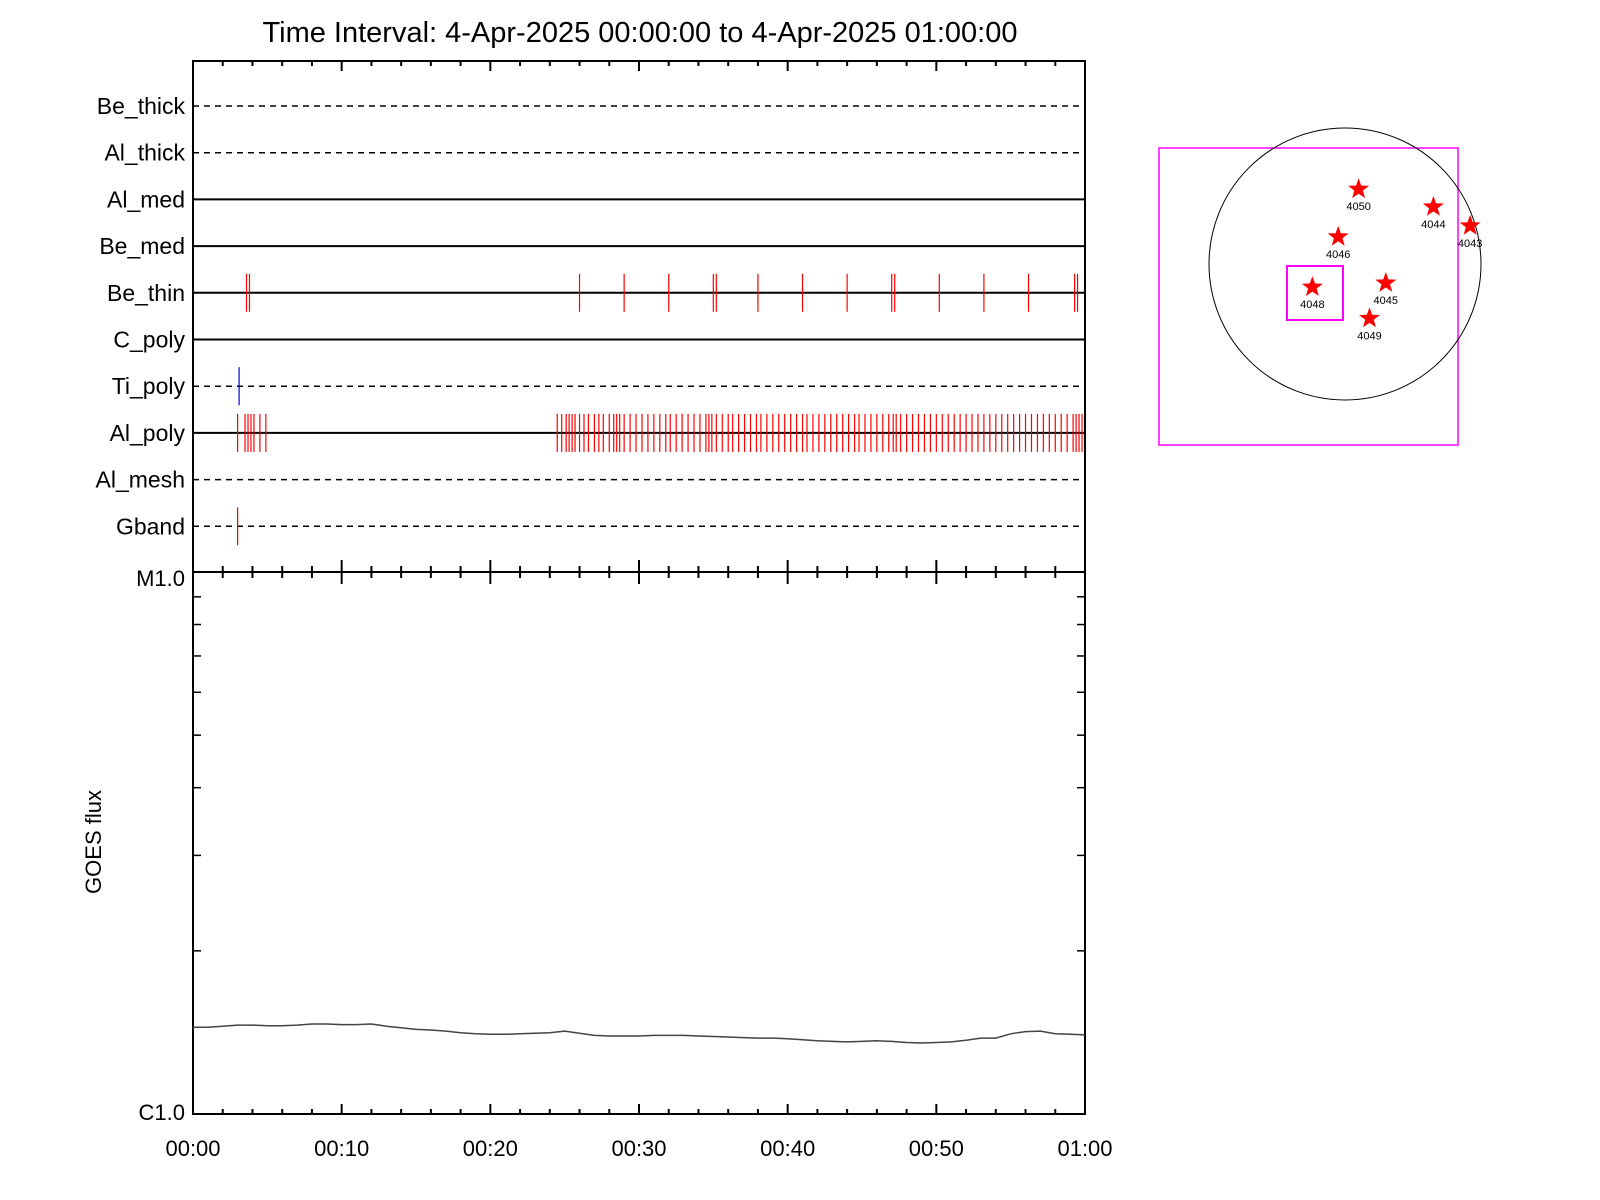  I want to click on filter-label: Al_thick, so click(144, 153).